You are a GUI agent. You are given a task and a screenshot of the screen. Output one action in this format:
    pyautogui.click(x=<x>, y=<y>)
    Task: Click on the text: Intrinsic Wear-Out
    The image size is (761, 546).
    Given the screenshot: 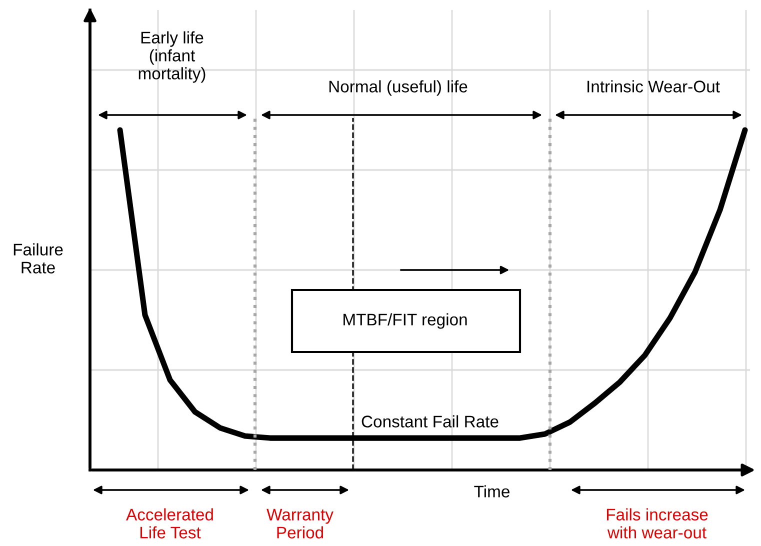 What is the action you would take?
    pyautogui.click(x=654, y=86)
    